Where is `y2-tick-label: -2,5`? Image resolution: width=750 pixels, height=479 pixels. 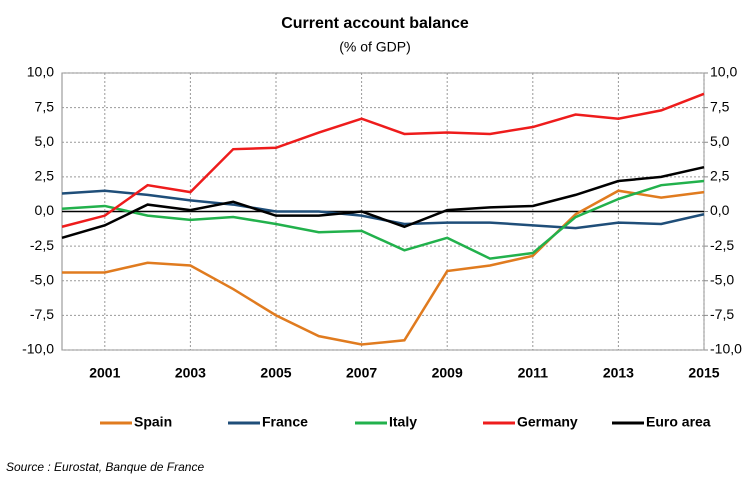 y2-tick-label: -2,5 is located at coordinates (722, 245).